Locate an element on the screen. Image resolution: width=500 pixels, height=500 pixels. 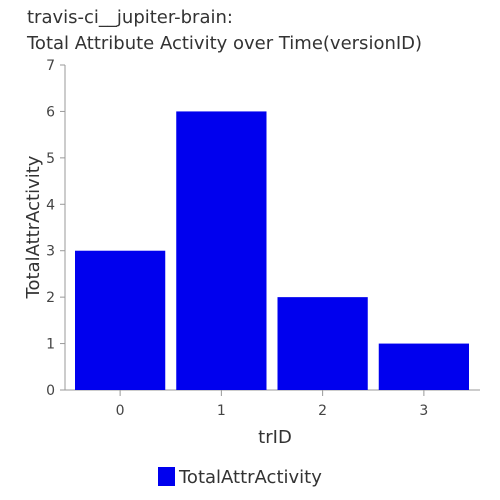
x-tick-label: 2 is located at coordinates (322, 411).